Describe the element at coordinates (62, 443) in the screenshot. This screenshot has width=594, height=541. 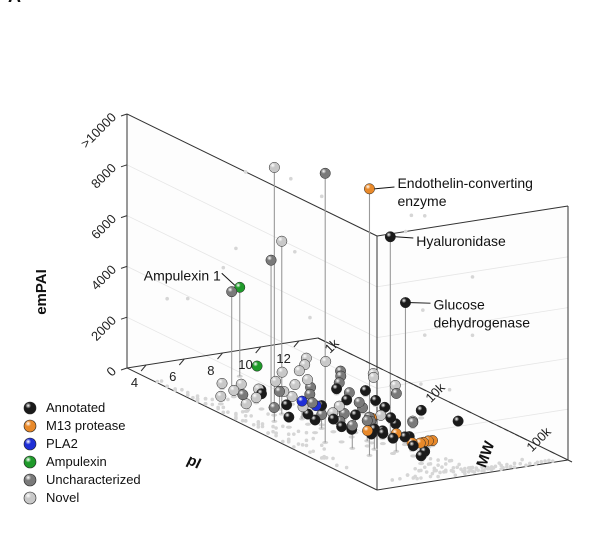
I see `legend-label: PLA2` at that location.